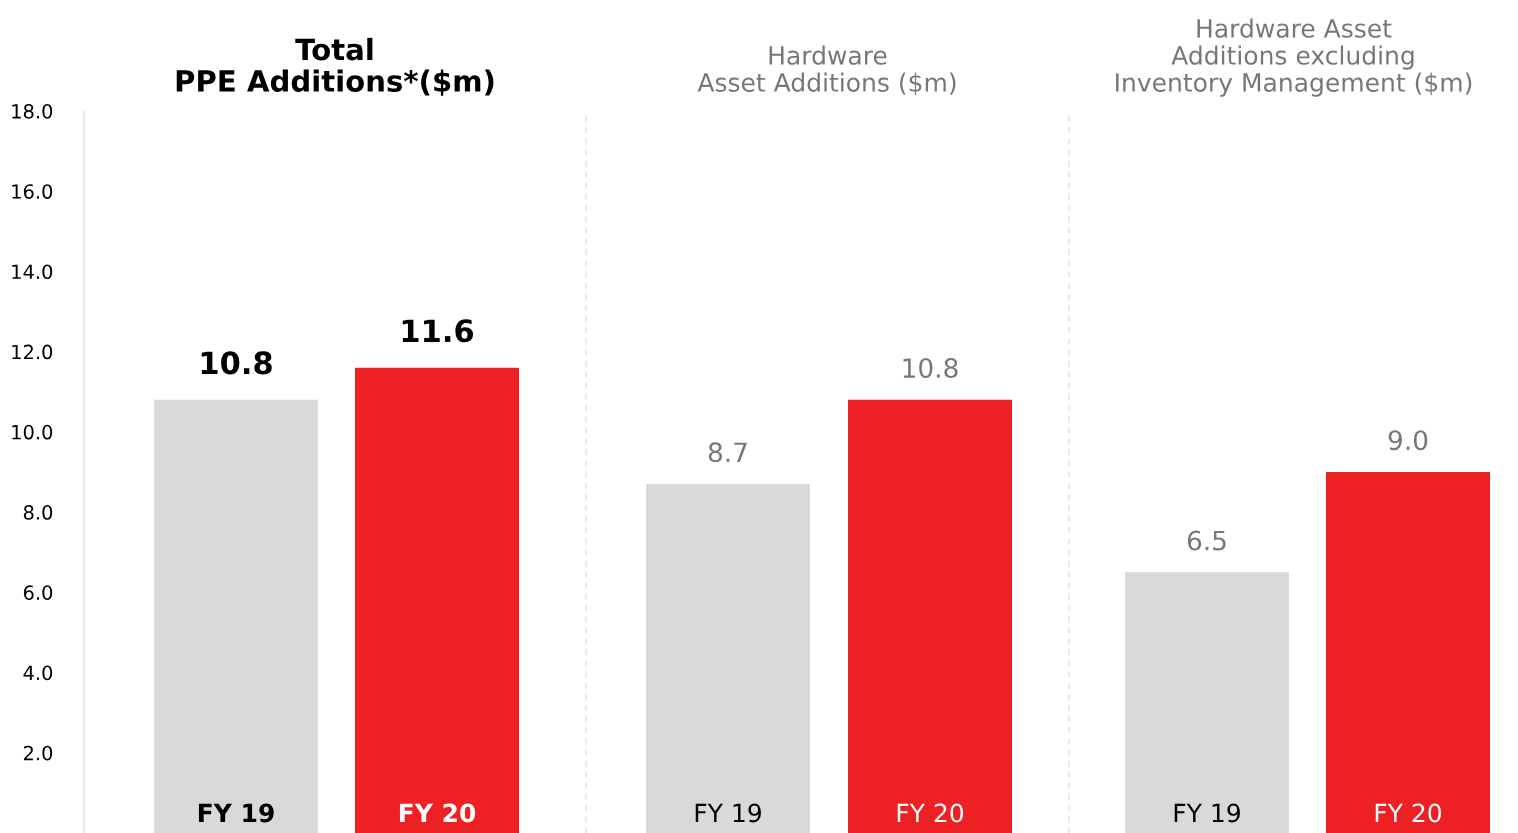 This screenshot has width=1518, height=833. I want to click on chart-title: Hardware Asset Additions ($m), so click(826, 70).